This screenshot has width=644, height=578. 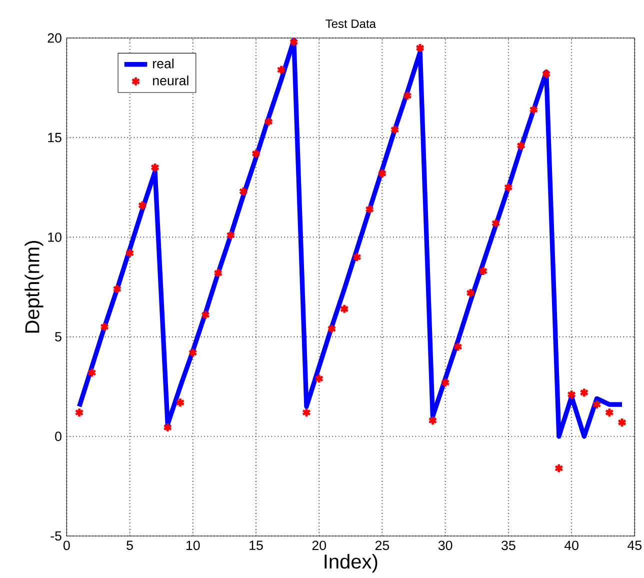 I want to click on x-tick-label: 30, so click(x=445, y=545).